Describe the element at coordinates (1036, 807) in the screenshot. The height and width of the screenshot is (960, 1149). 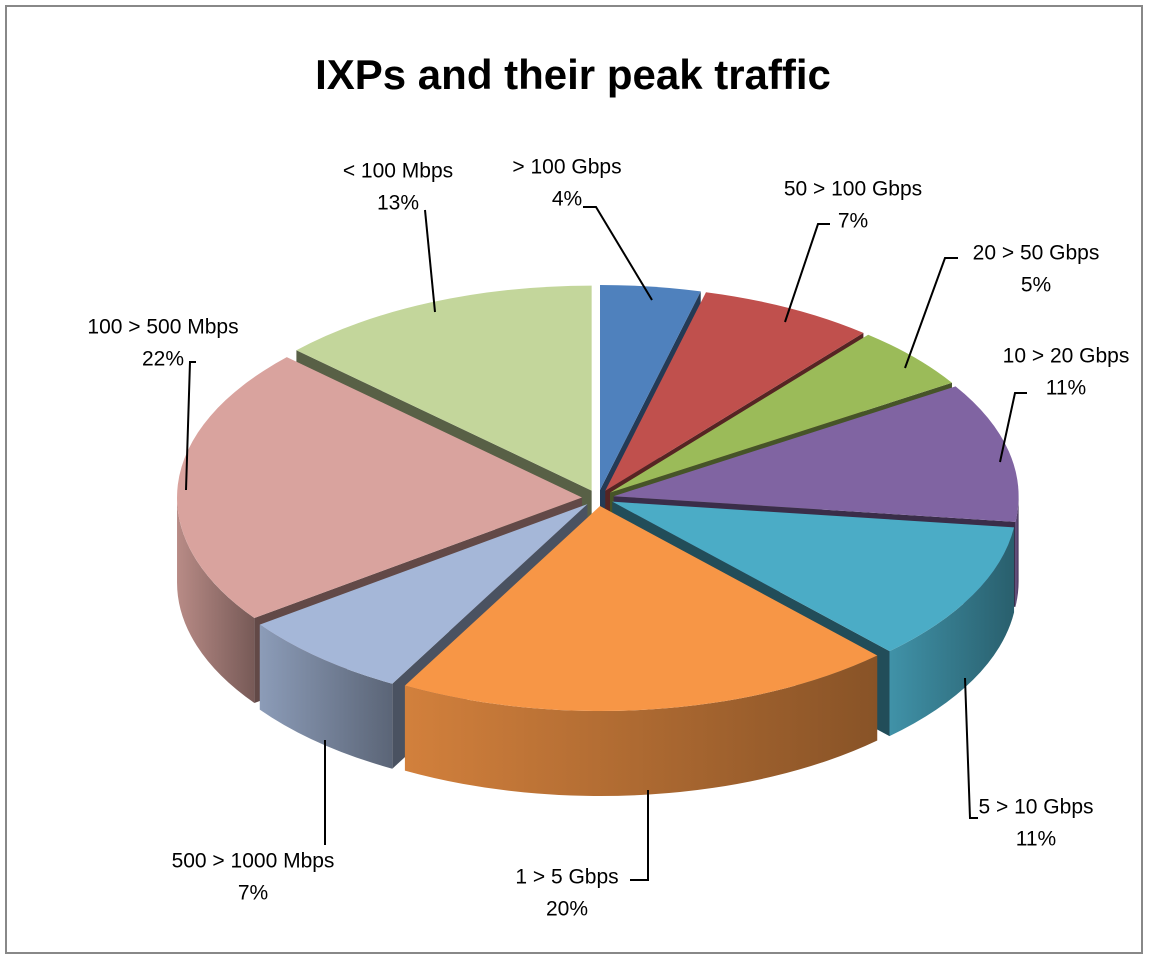
I see `slice-label: 5 > 10 Gbps` at that location.